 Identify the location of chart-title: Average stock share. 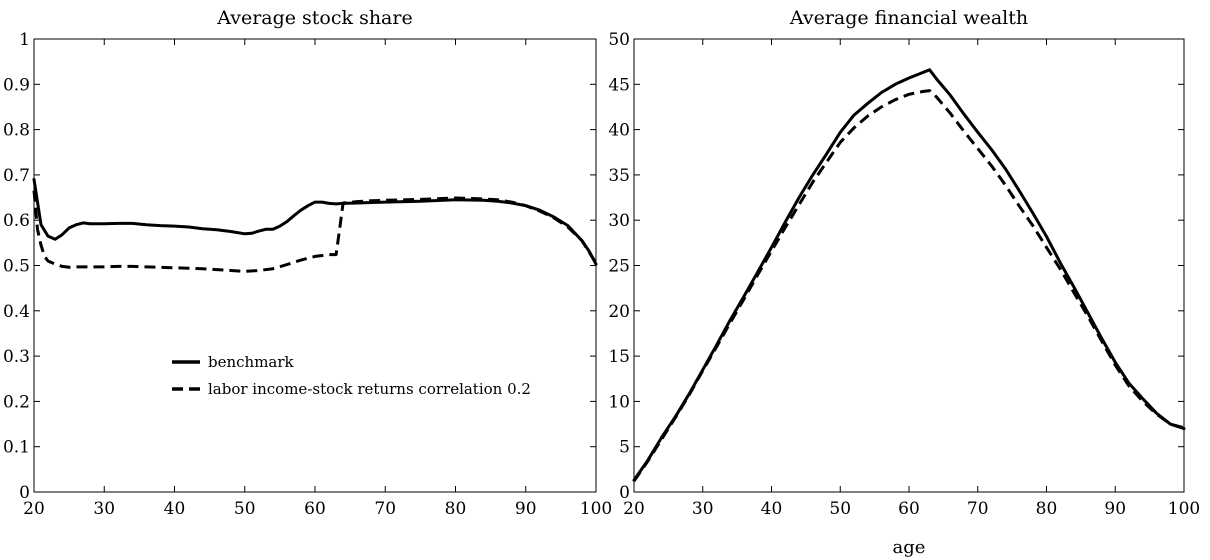
(314, 18).